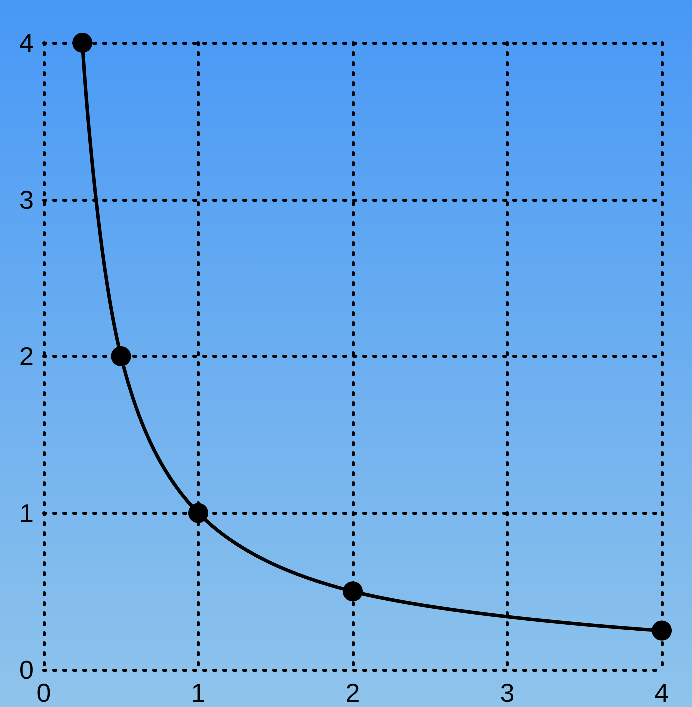 This screenshot has width=692, height=707. I want to click on x-tick-label: 2, so click(353, 692).